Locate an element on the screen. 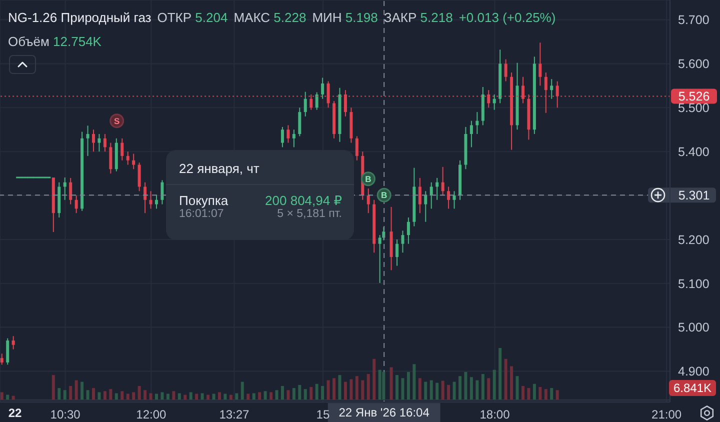 The height and width of the screenshot is (422, 720). annotation: S is located at coordinates (117, 121).